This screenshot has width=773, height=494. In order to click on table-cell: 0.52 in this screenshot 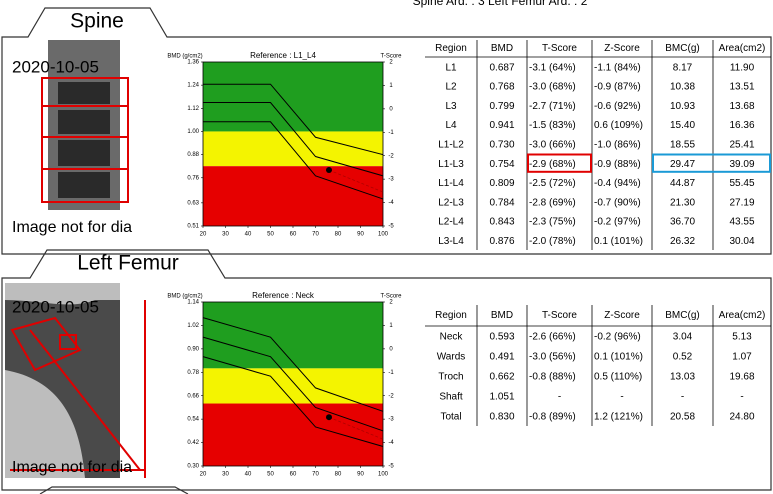, I will do `click(683, 357)`.